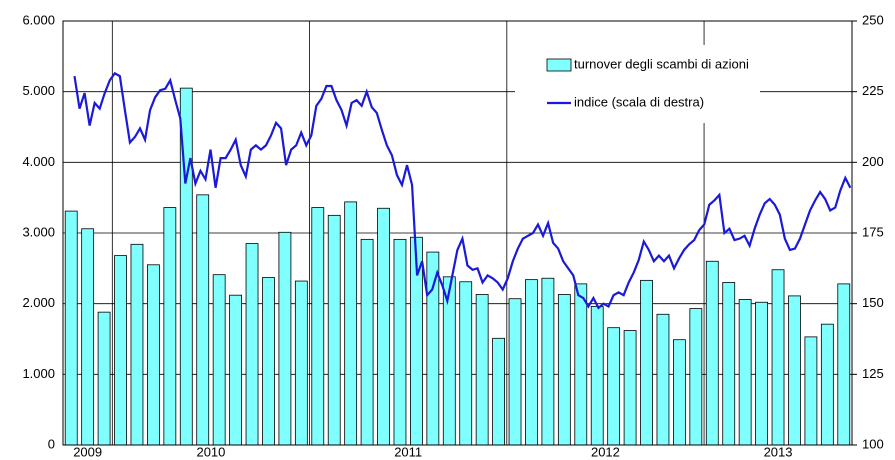 Image resolution: width=895 pixels, height=460 pixels. I want to click on y2-tick-label: 250, so click(873, 19).